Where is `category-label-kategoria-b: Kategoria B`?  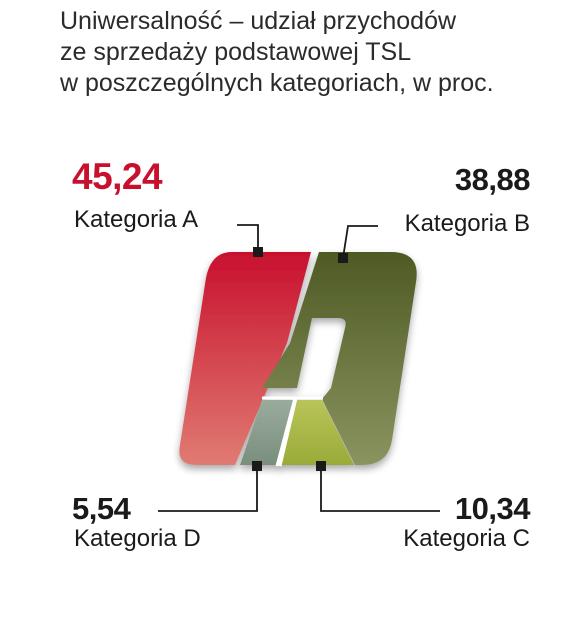 category-label-kategoria-b: Kategoria B is located at coordinates (467, 223).